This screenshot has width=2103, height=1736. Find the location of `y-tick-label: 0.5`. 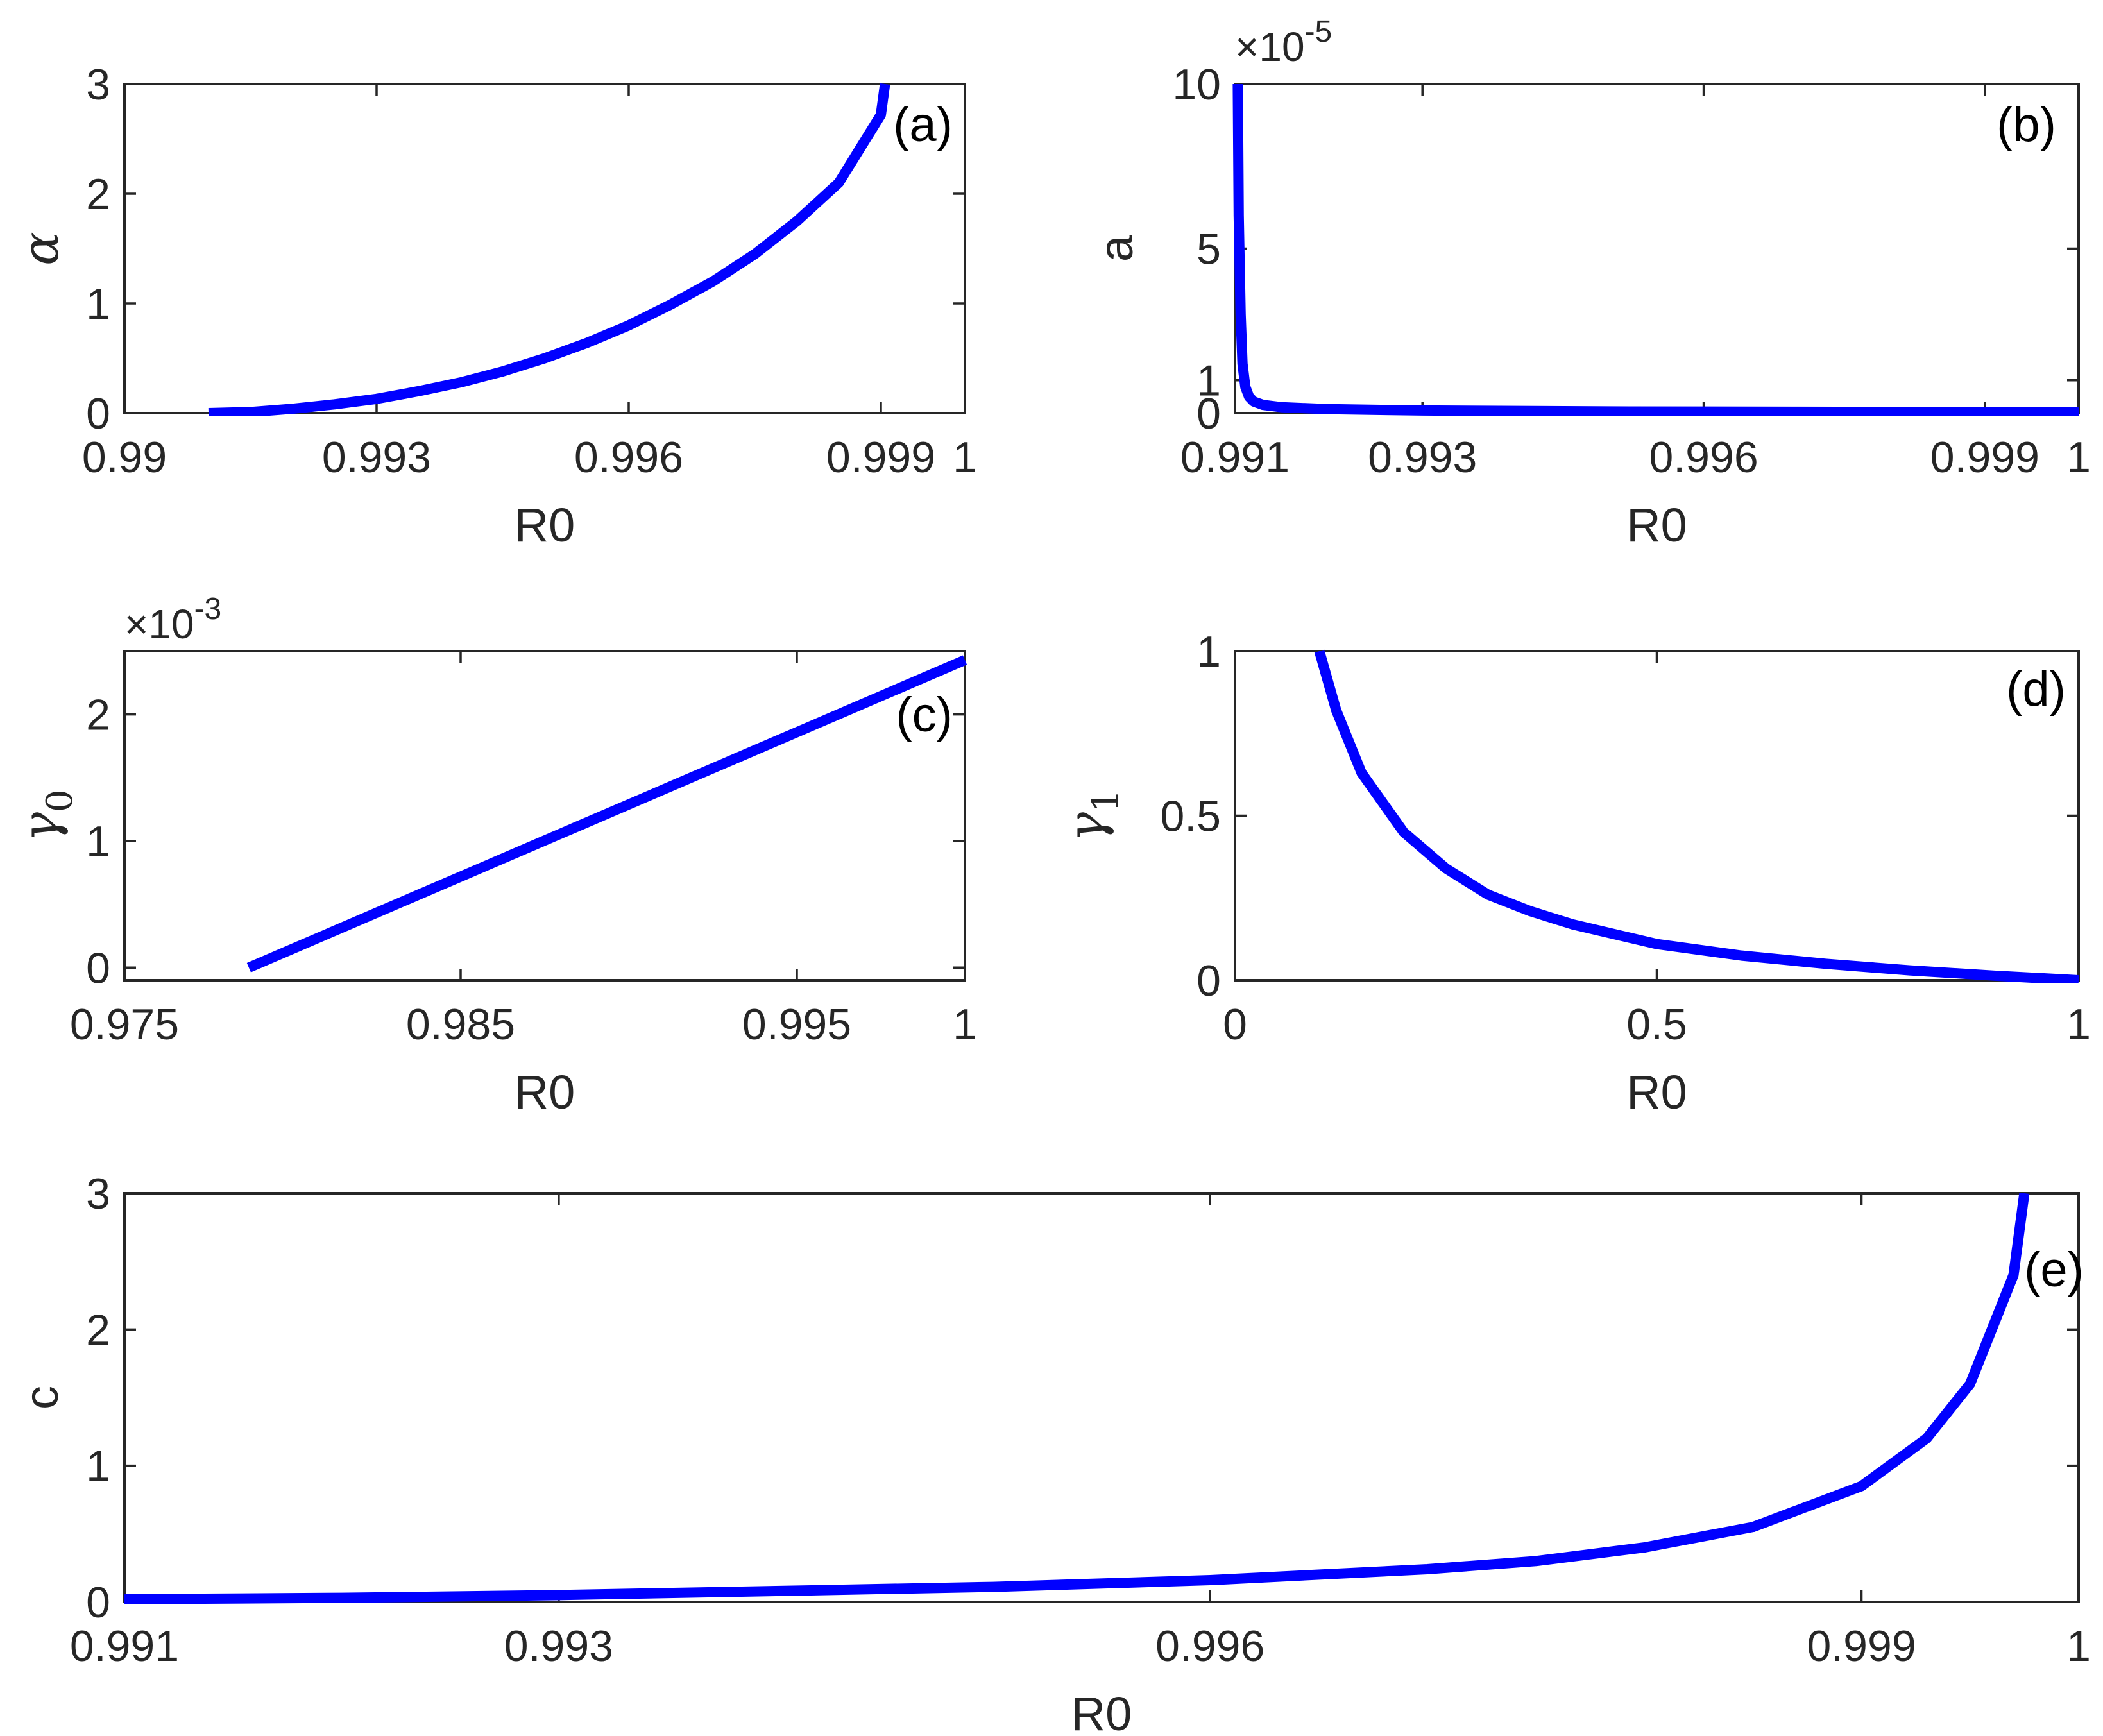

y-tick-label: 0.5 is located at coordinates (1190, 816).